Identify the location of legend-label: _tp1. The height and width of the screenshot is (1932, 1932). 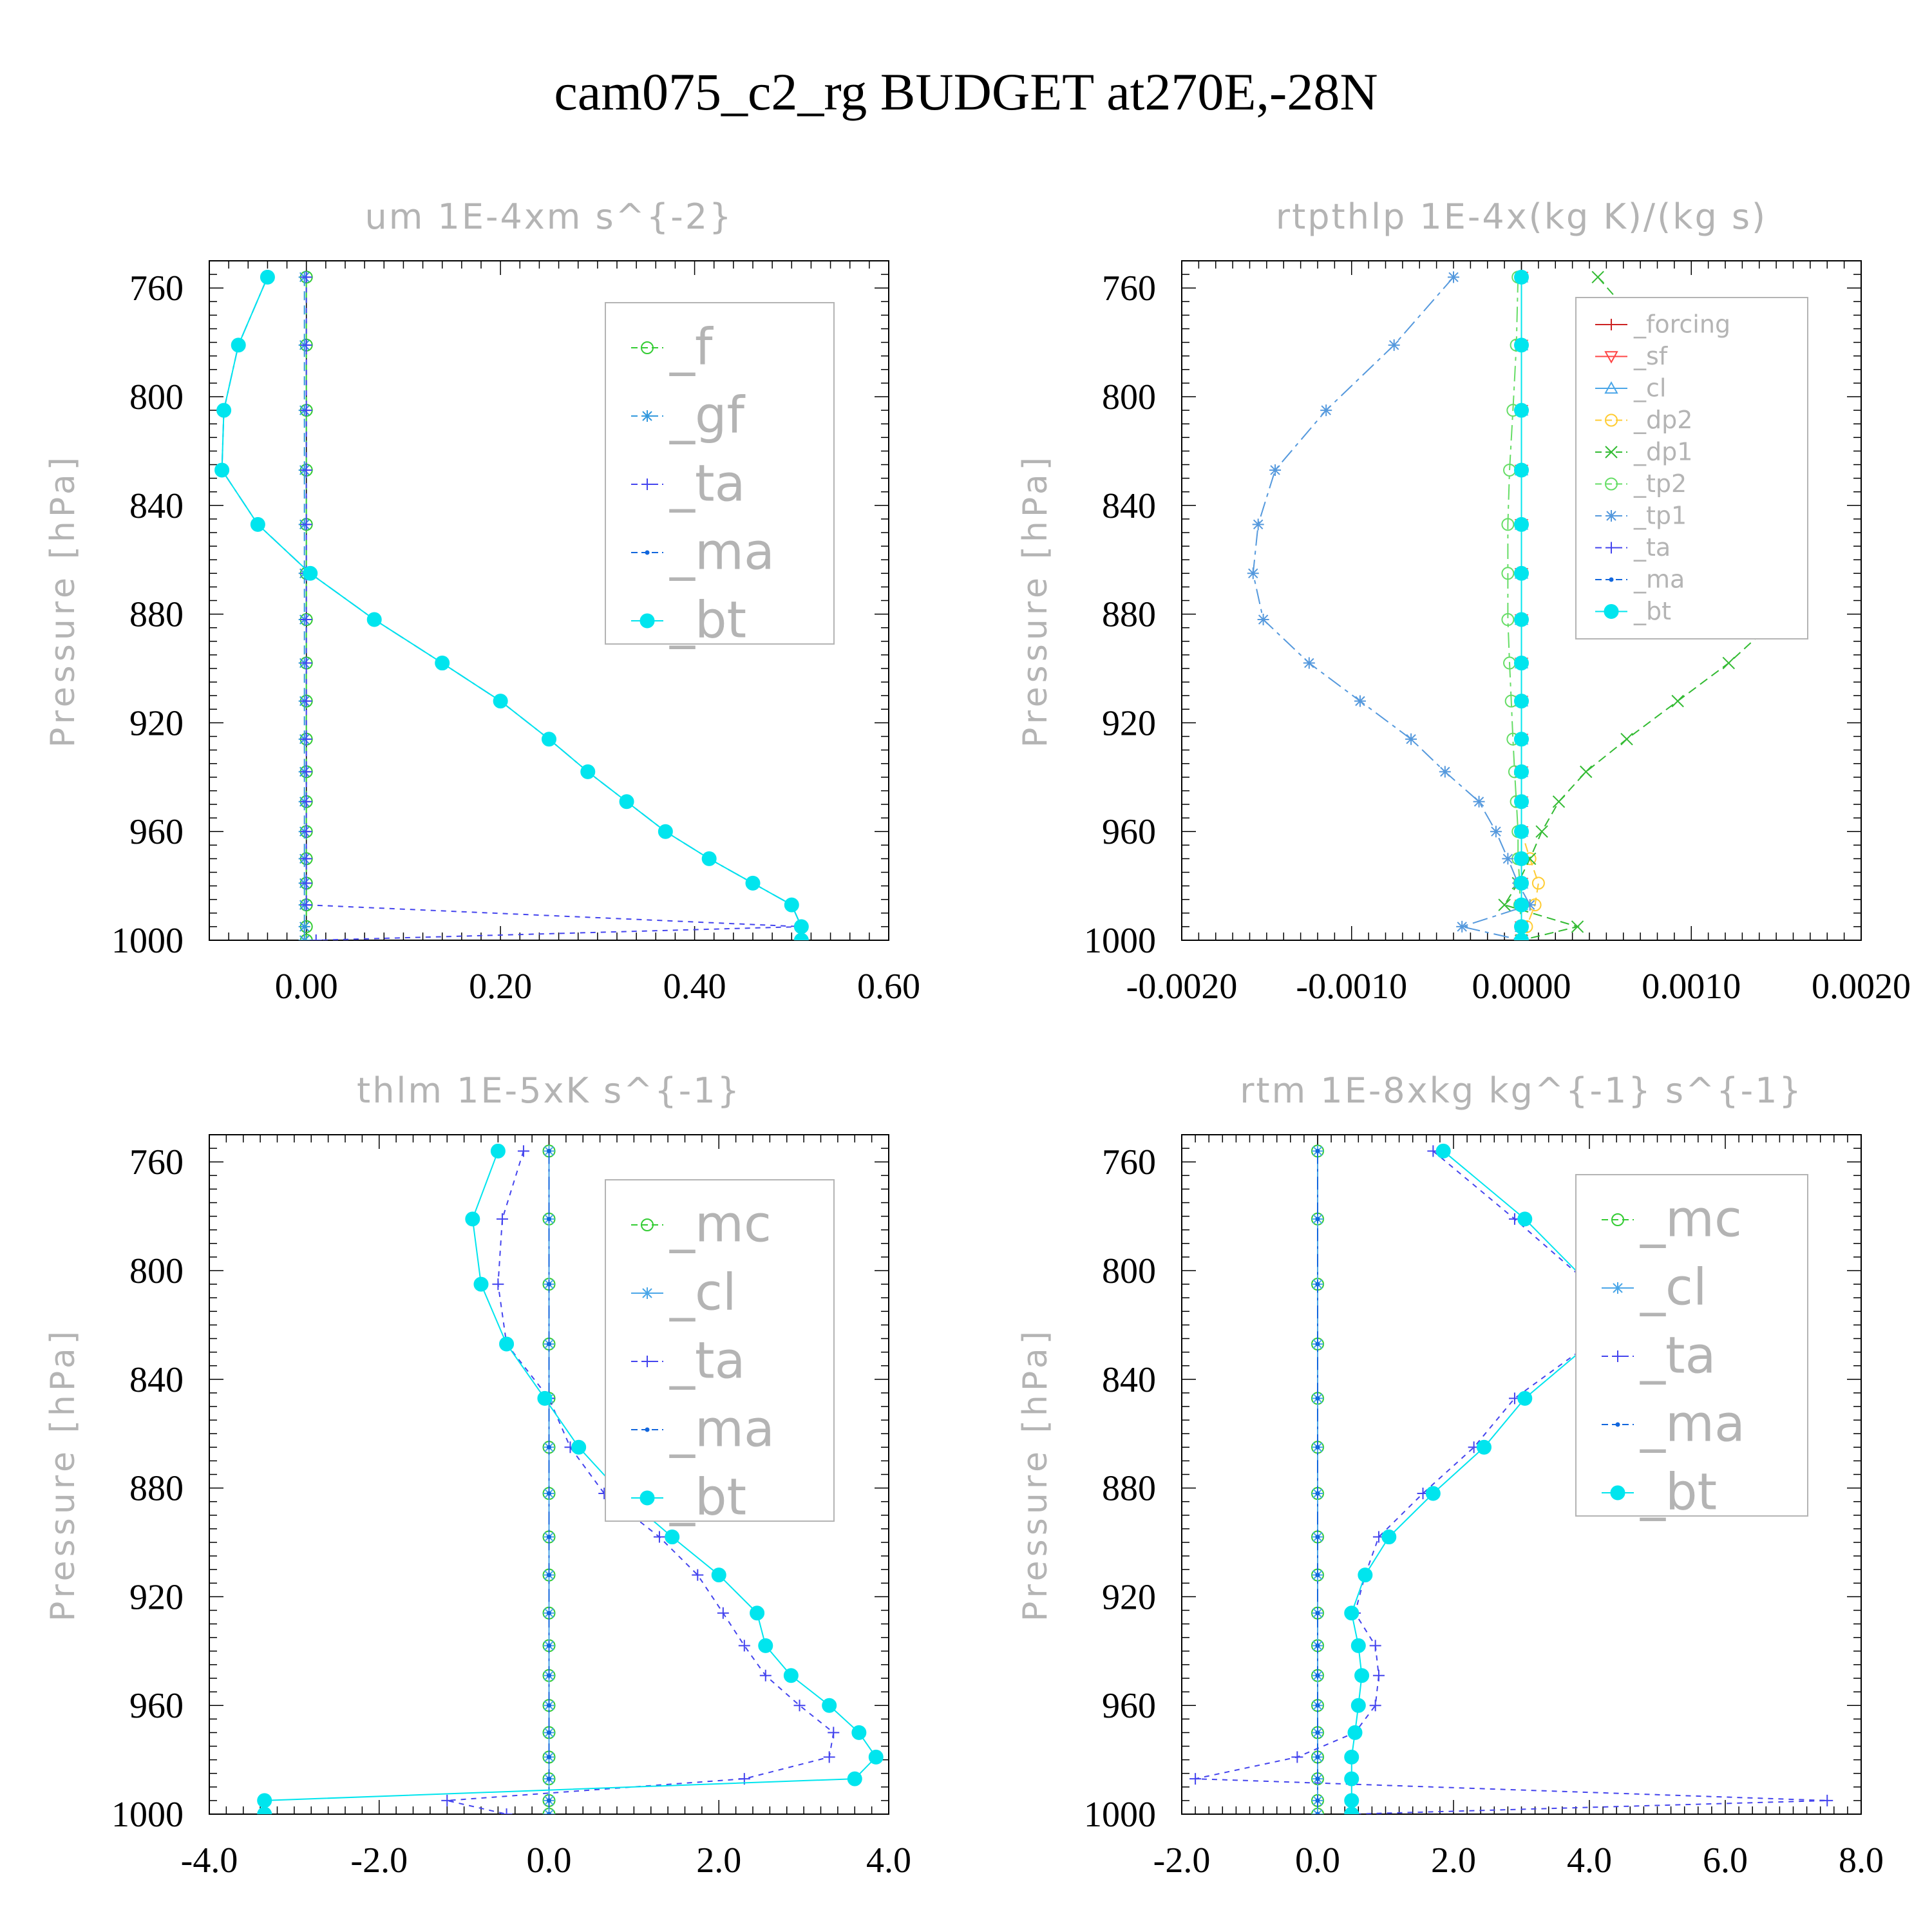
(1660, 516).